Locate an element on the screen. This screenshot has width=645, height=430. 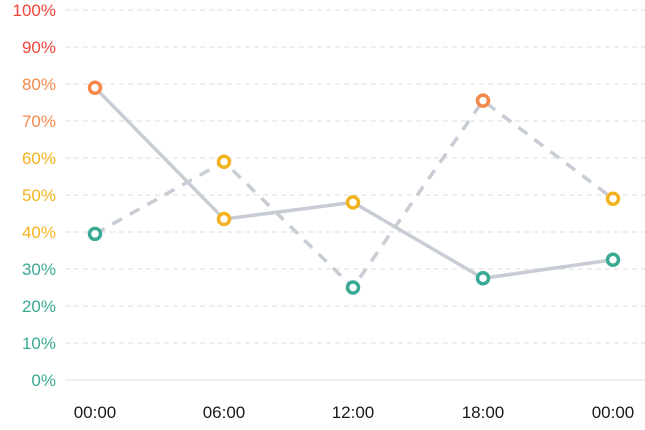
y-tick-label: 40% is located at coordinates (39, 232).